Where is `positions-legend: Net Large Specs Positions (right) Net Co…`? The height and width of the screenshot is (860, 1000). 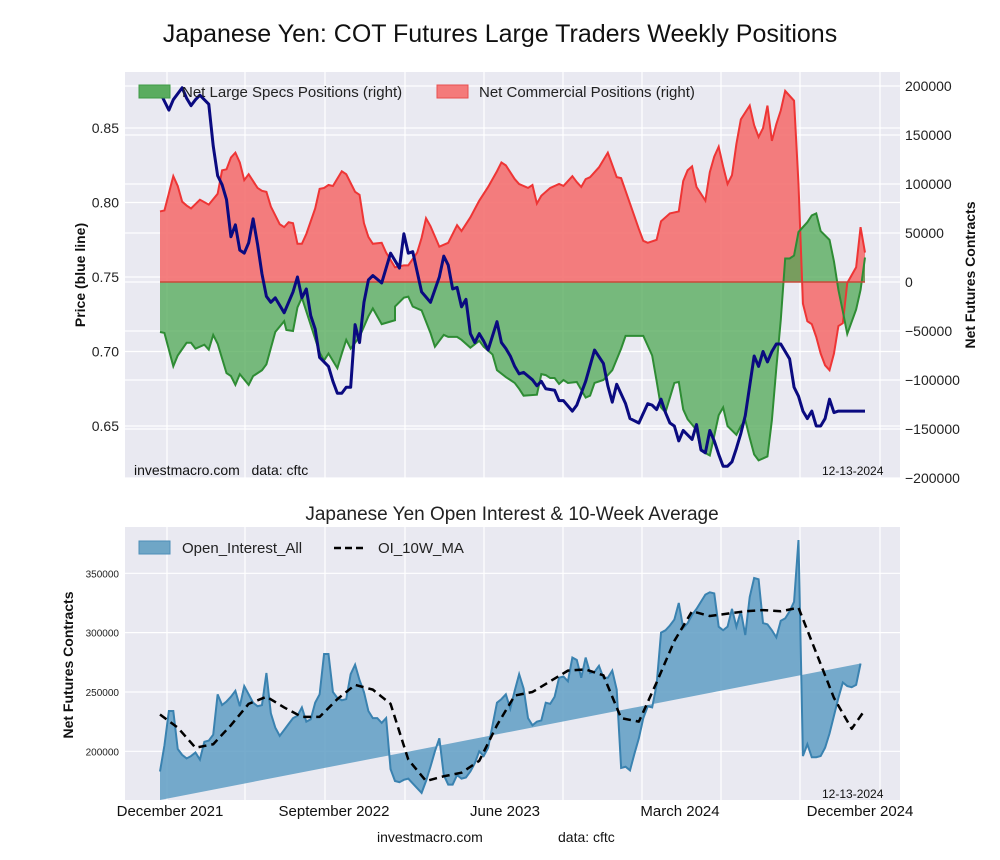 positions-legend: Net Large Specs Positions (right) Net Co… is located at coordinates (416, 92).